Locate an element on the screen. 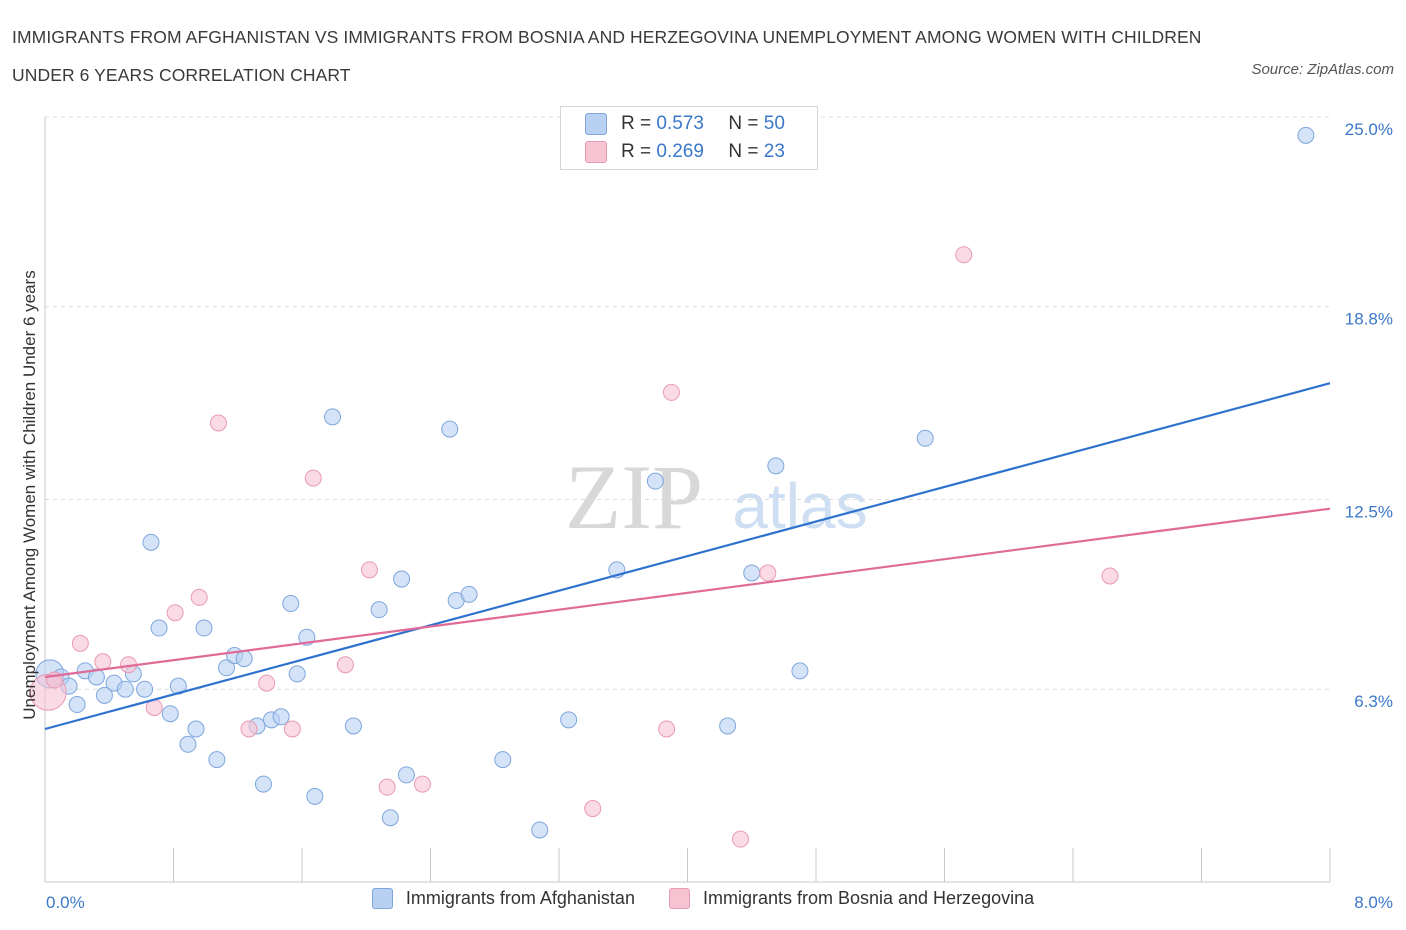  legend-row-afghanistan: R = 0.573 N = 50 is located at coordinates (685, 124).